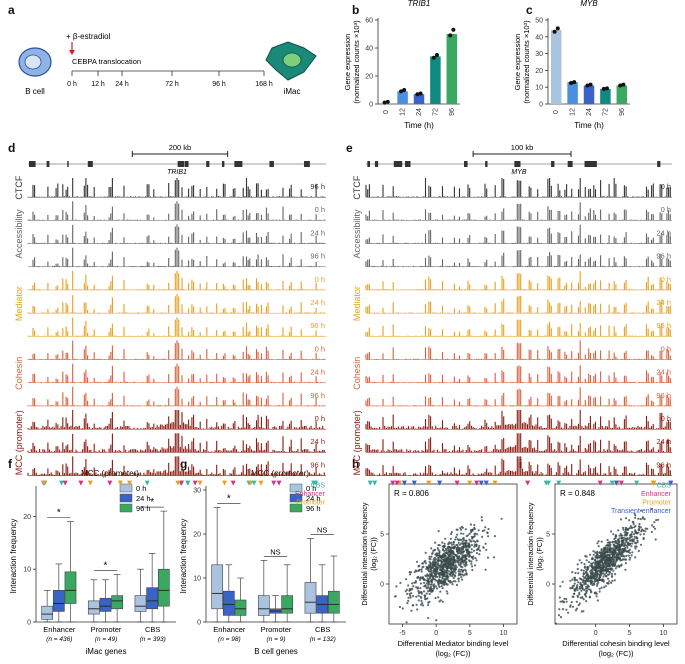 Image resolution: width=685 pixels, height=664 pixels. What do you see at coordinates (106, 651) in the screenshot?
I see `x-axis-label: iMac genes` at bounding box center [106, 651].